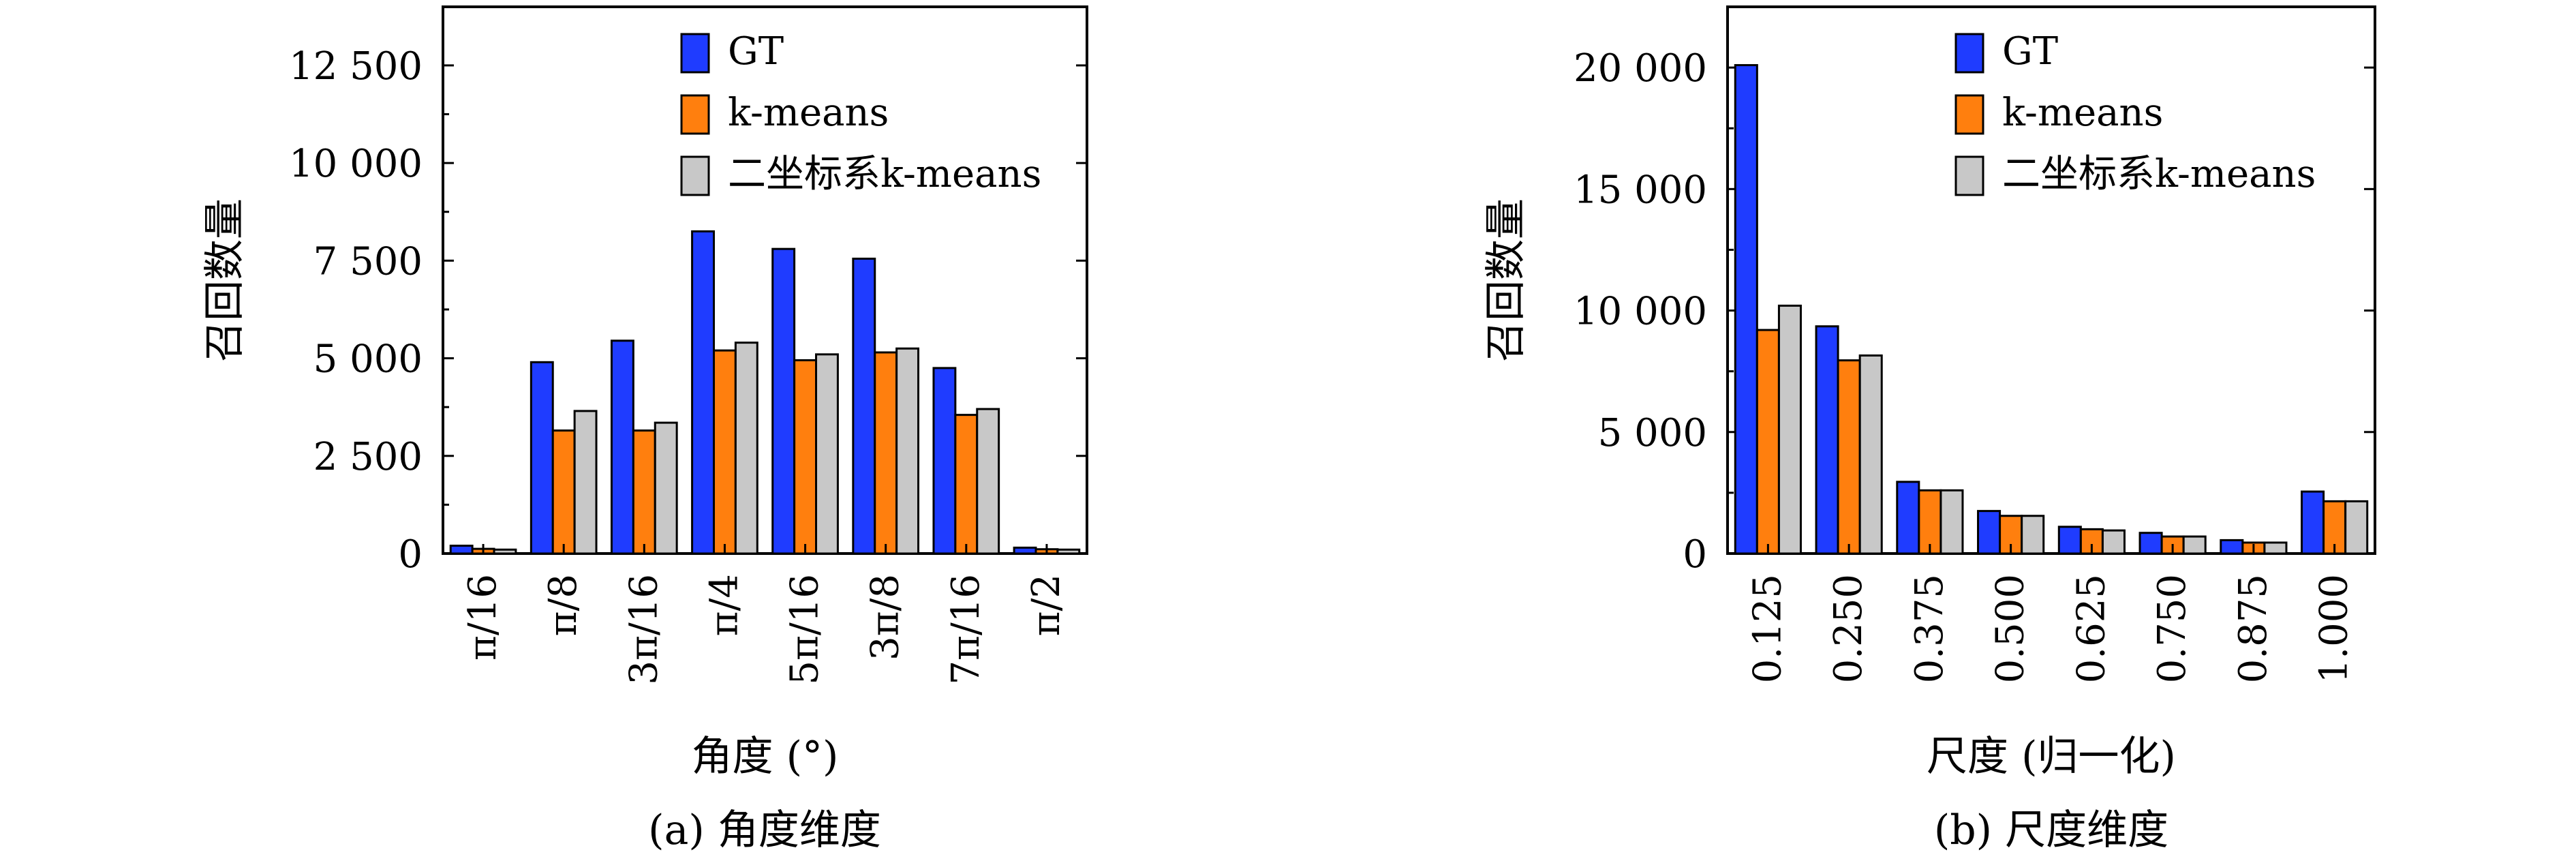  I want to click on x-tick-label: 3π/8, so click(885, 618).